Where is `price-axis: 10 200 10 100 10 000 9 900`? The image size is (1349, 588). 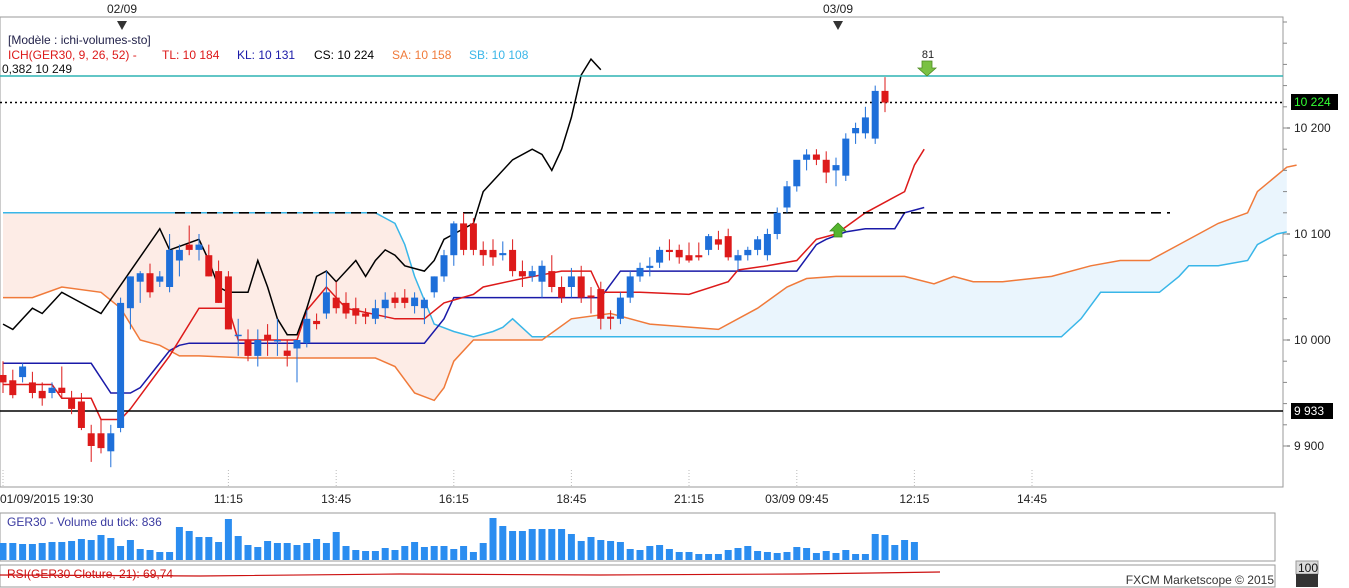
price-axis: 10 200 10 100 10 000 9 900 is located at coordinates (1307, 237).